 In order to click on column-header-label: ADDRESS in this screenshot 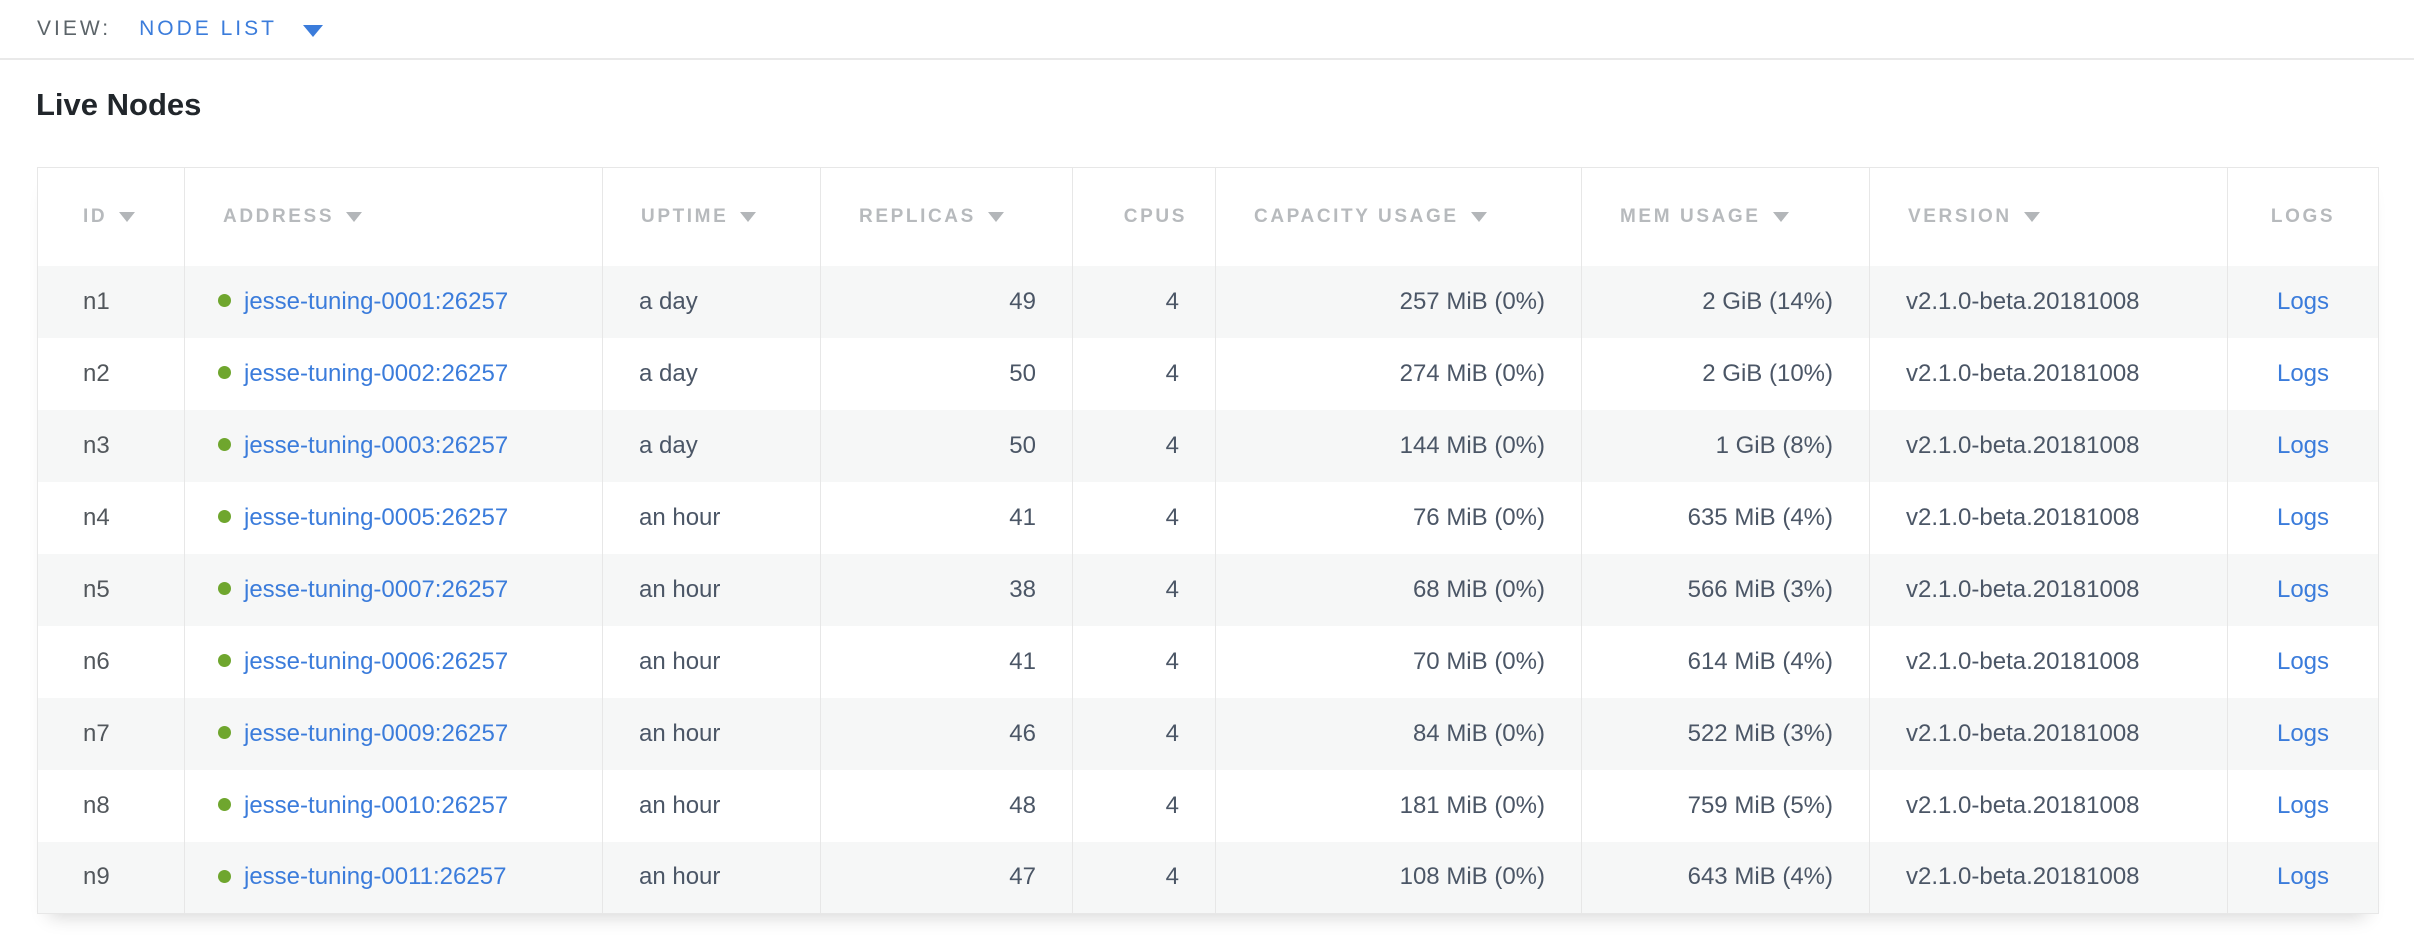, I will do `click(279, 216)`.